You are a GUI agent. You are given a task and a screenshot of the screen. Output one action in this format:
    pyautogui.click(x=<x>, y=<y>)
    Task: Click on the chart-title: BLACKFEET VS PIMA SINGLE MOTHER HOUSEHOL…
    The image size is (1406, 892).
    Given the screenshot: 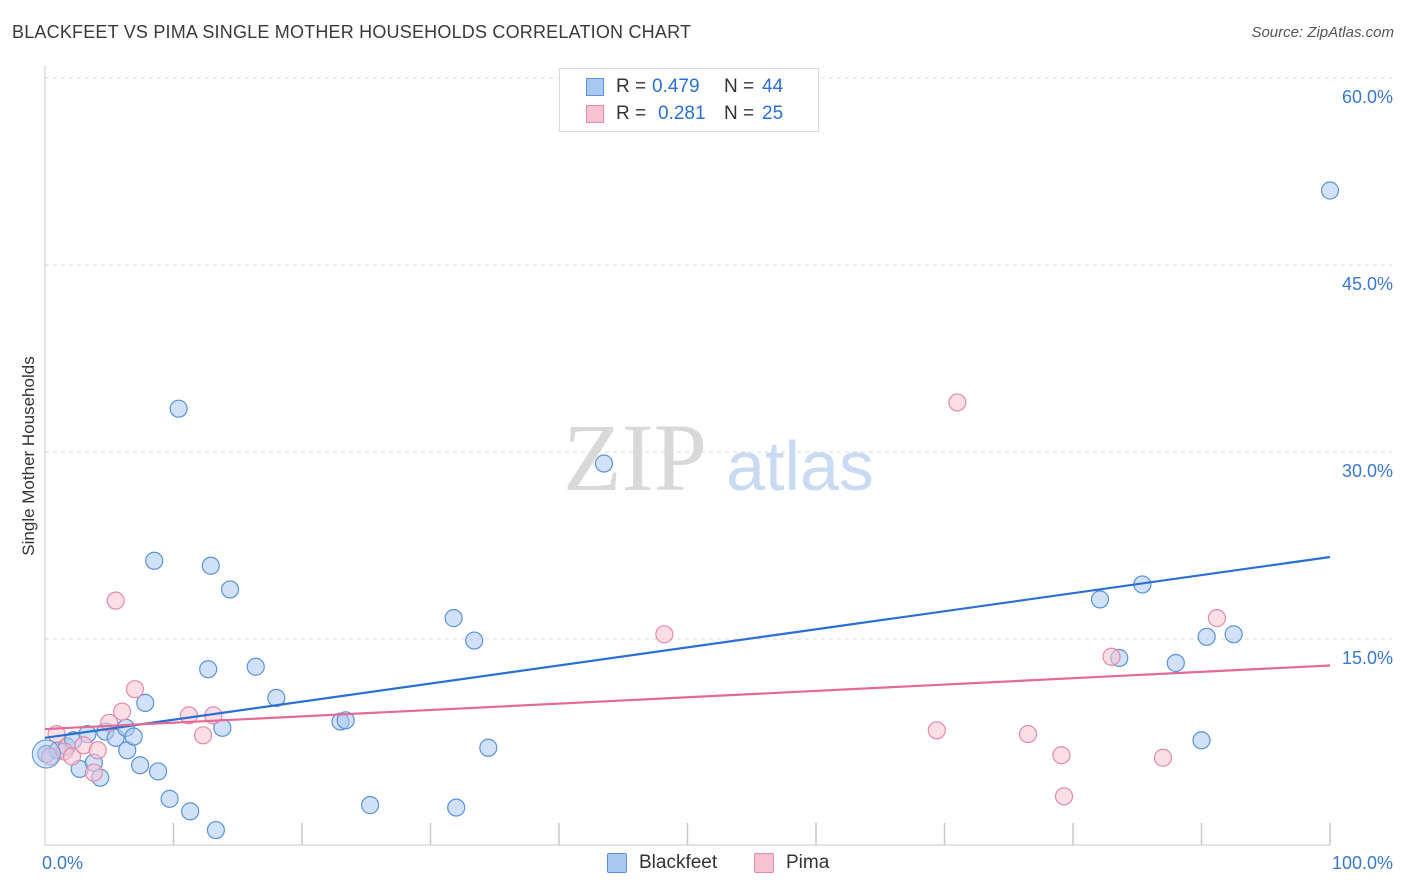 What is the action you would take?
    pyautogui.click(x=352, y=32)
    